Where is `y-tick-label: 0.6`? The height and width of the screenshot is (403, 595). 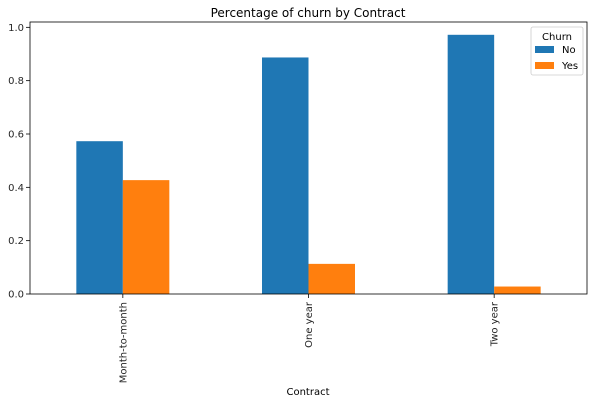 y-tick-label: 0.6 is located at coordinates (16, 135).